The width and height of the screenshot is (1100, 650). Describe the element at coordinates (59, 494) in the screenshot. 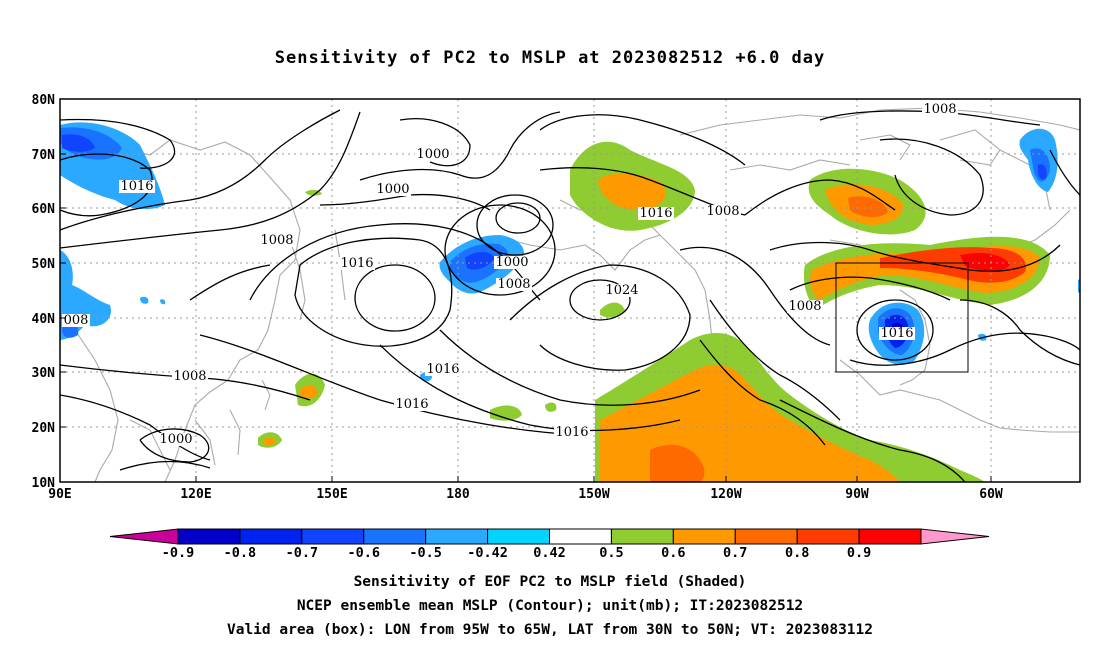

I see `lon-tick-label: 90E` at that location.